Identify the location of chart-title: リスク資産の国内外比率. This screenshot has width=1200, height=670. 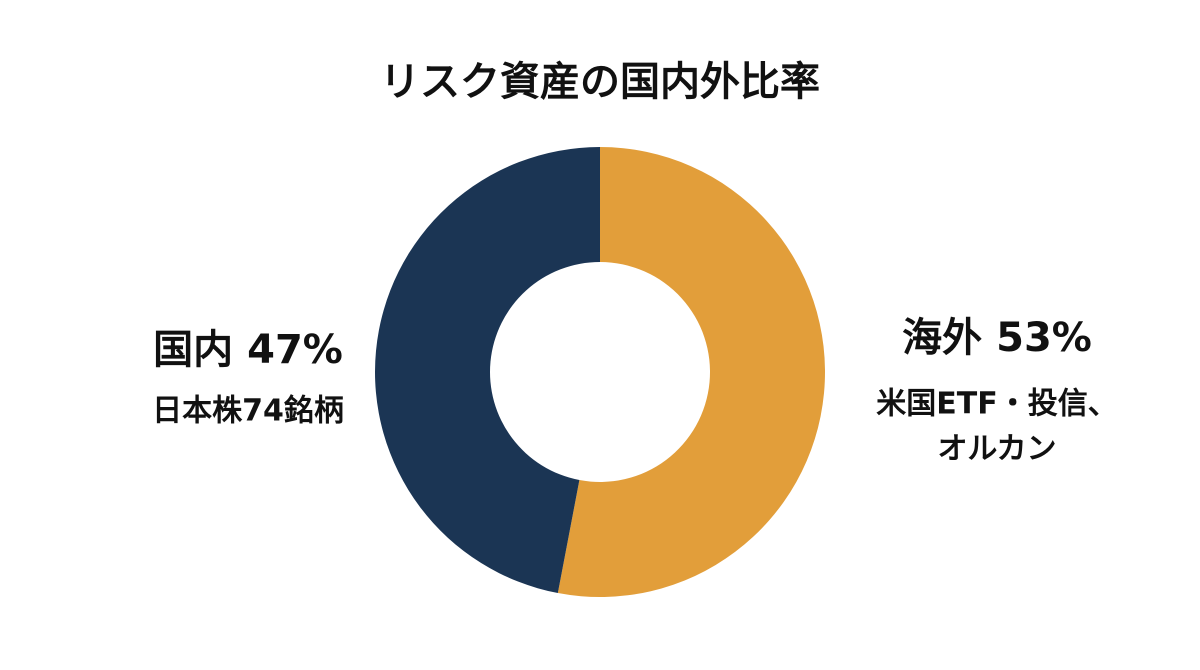
(600, 82).